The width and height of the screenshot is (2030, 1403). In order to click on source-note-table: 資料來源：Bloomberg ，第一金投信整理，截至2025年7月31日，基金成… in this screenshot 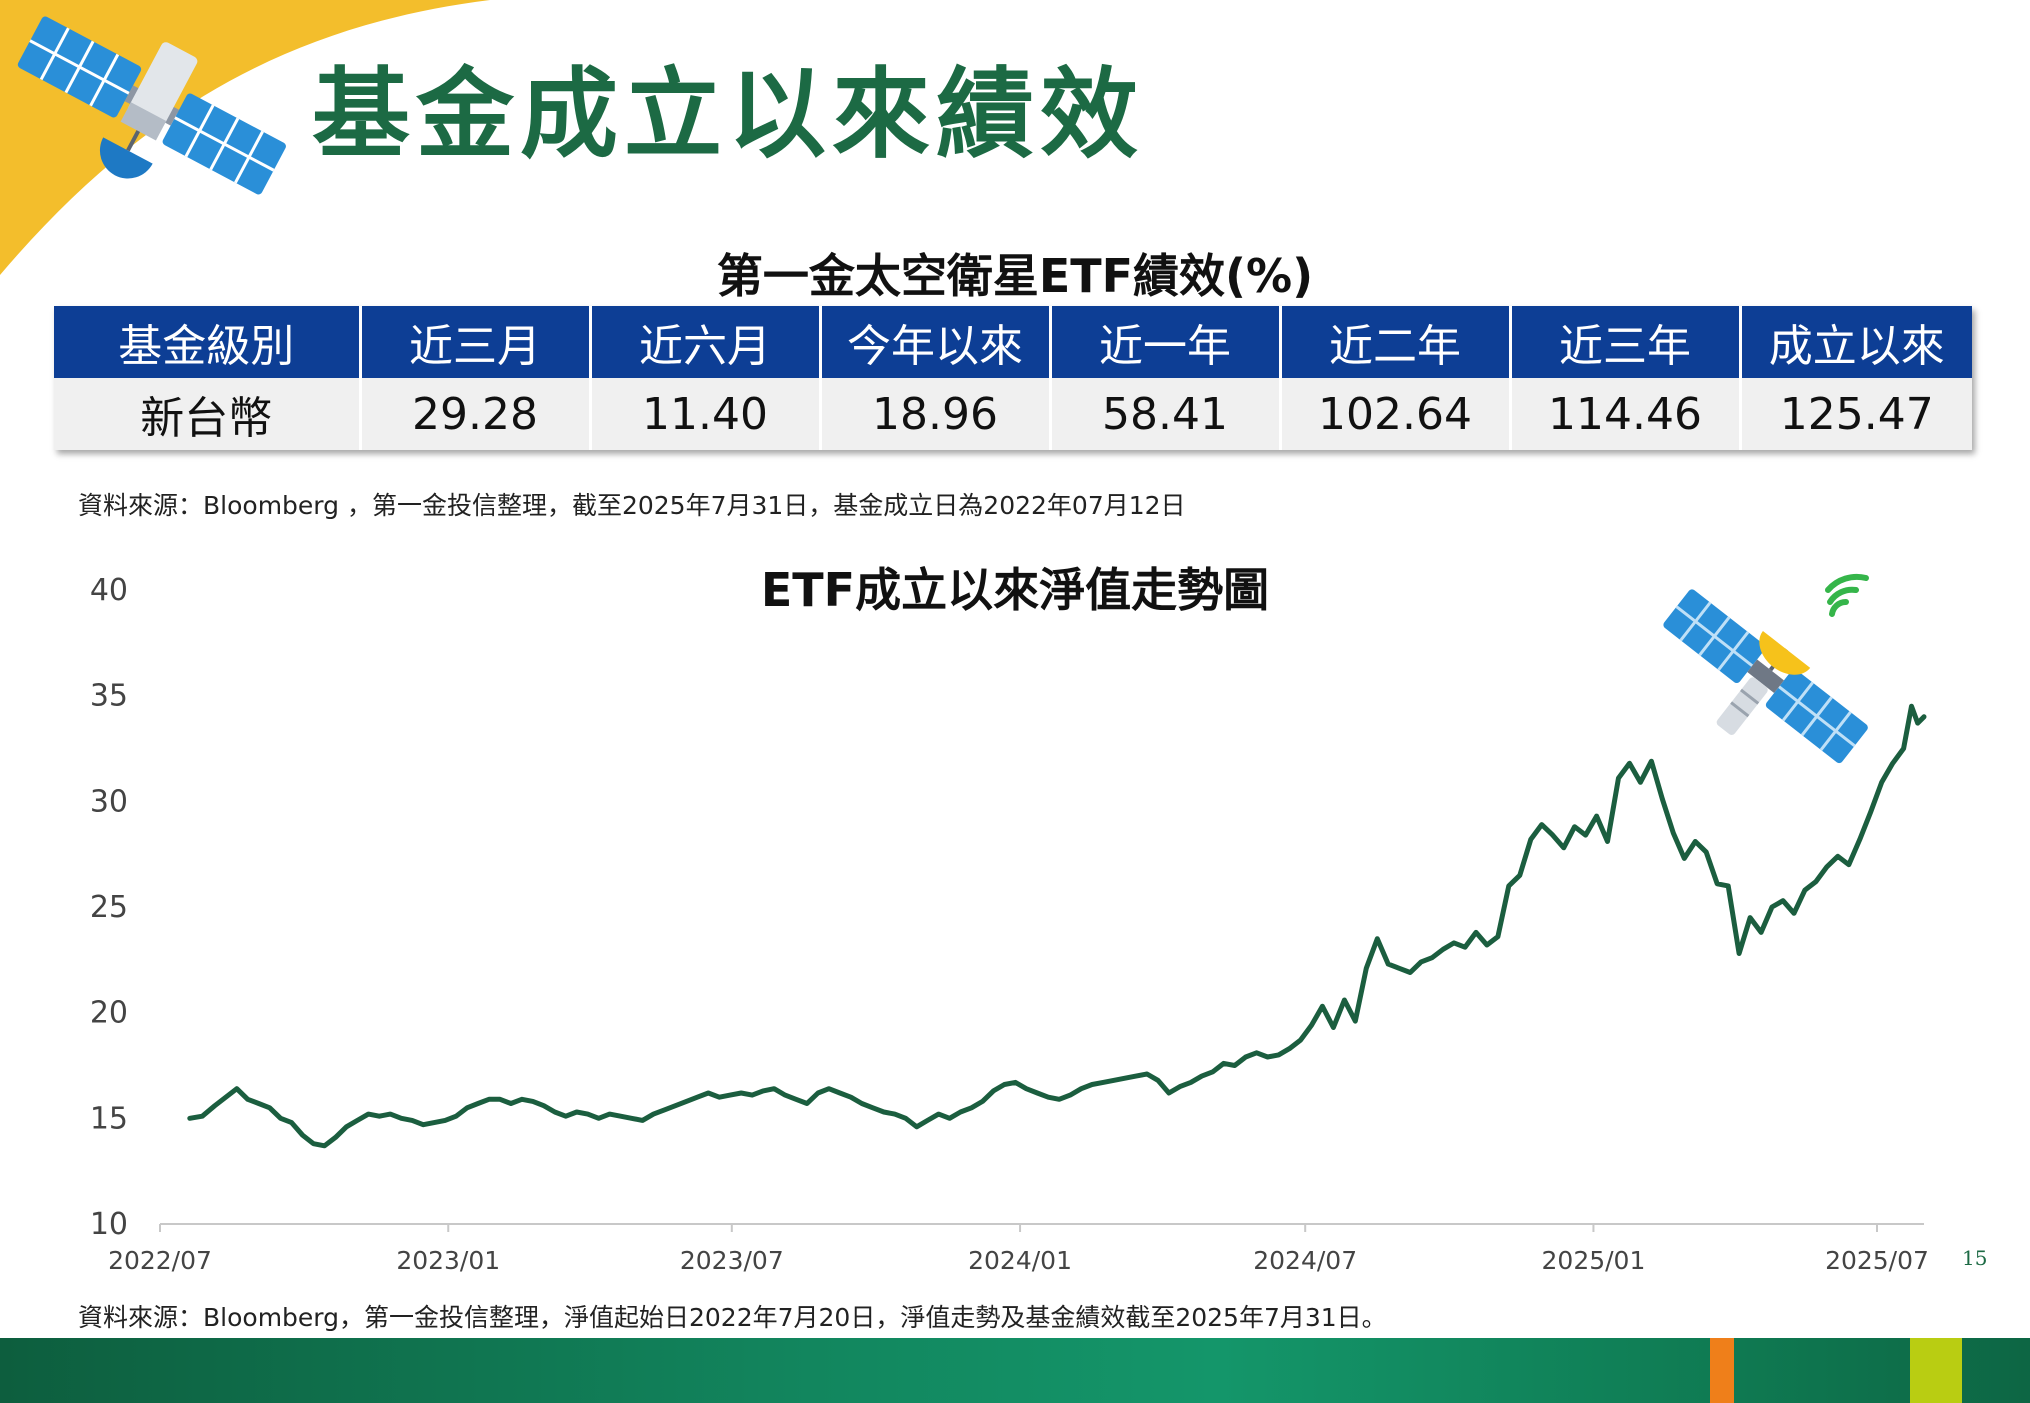, I will do `click(632, 505)`.